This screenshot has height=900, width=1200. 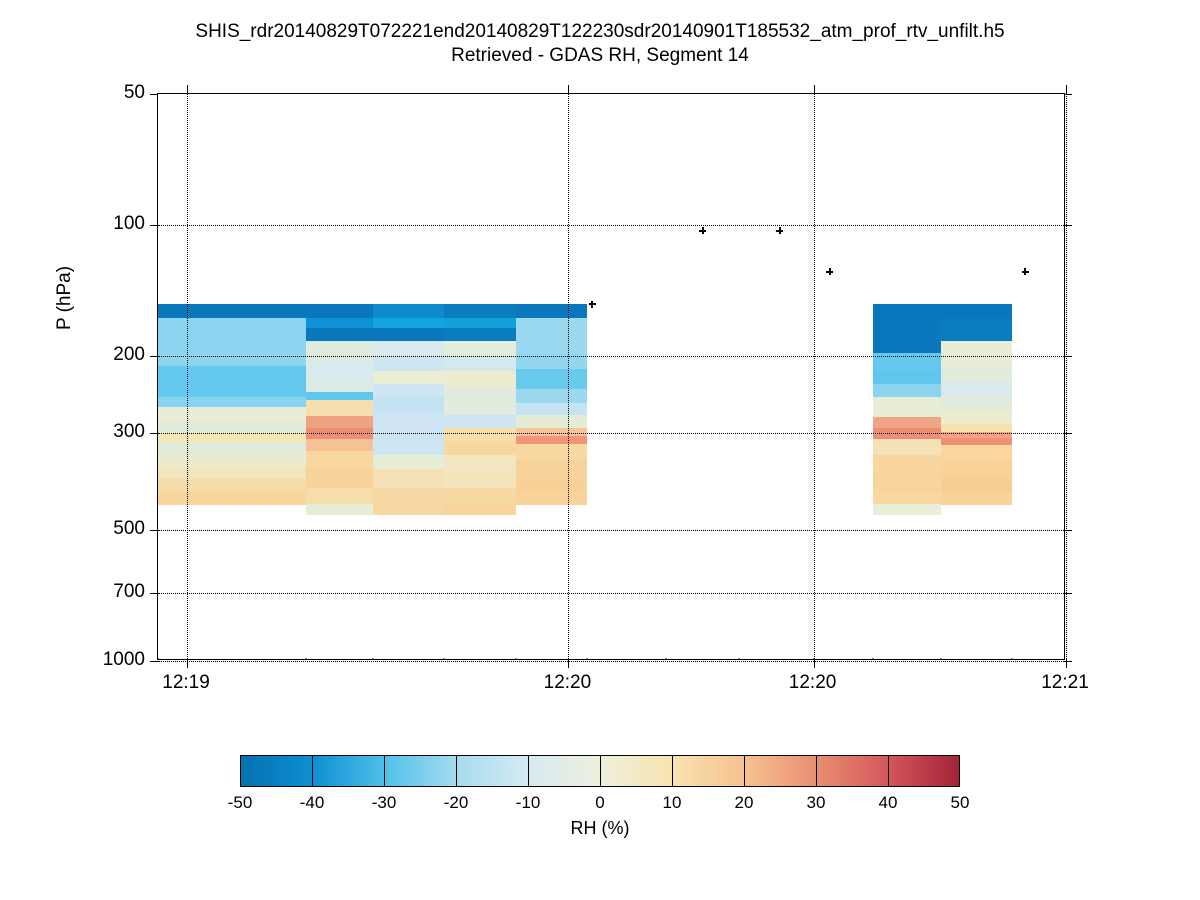 I want to click on y-axis-label: 200, so click(x=129, y=355).